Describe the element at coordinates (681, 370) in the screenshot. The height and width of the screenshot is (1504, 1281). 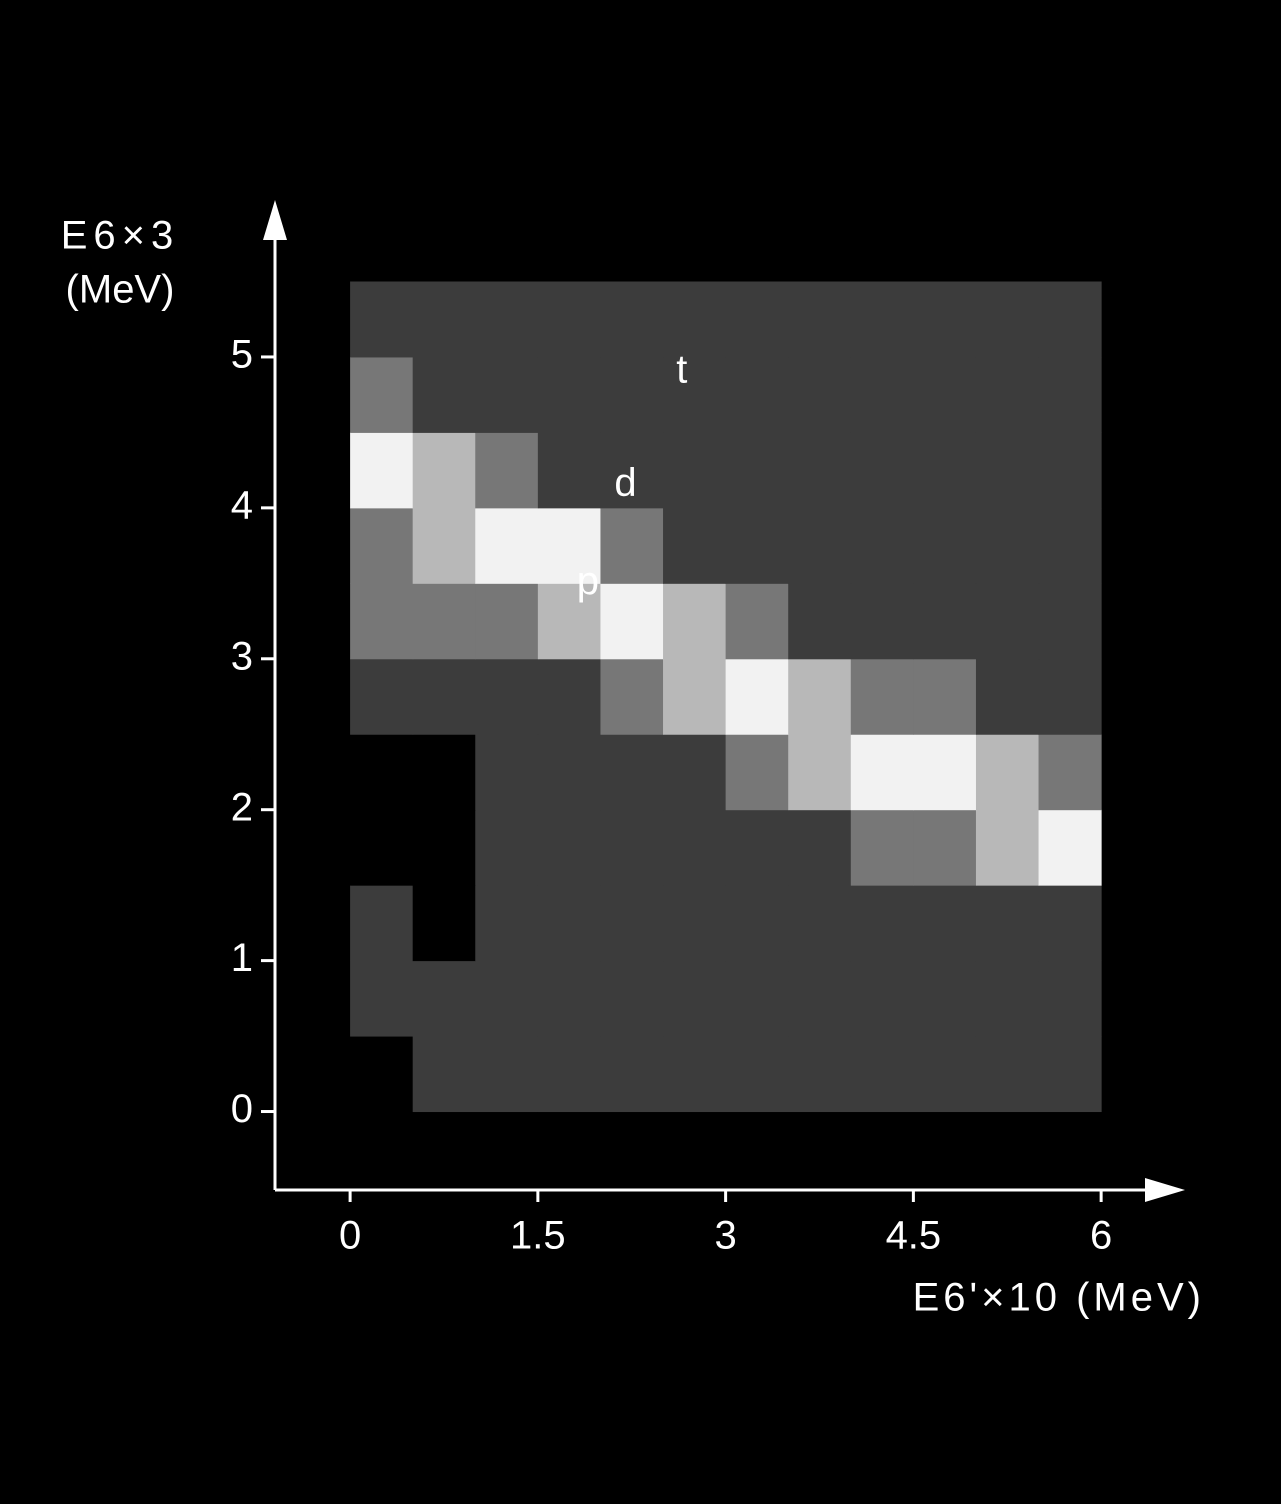
I see `annotation: t` at that location.